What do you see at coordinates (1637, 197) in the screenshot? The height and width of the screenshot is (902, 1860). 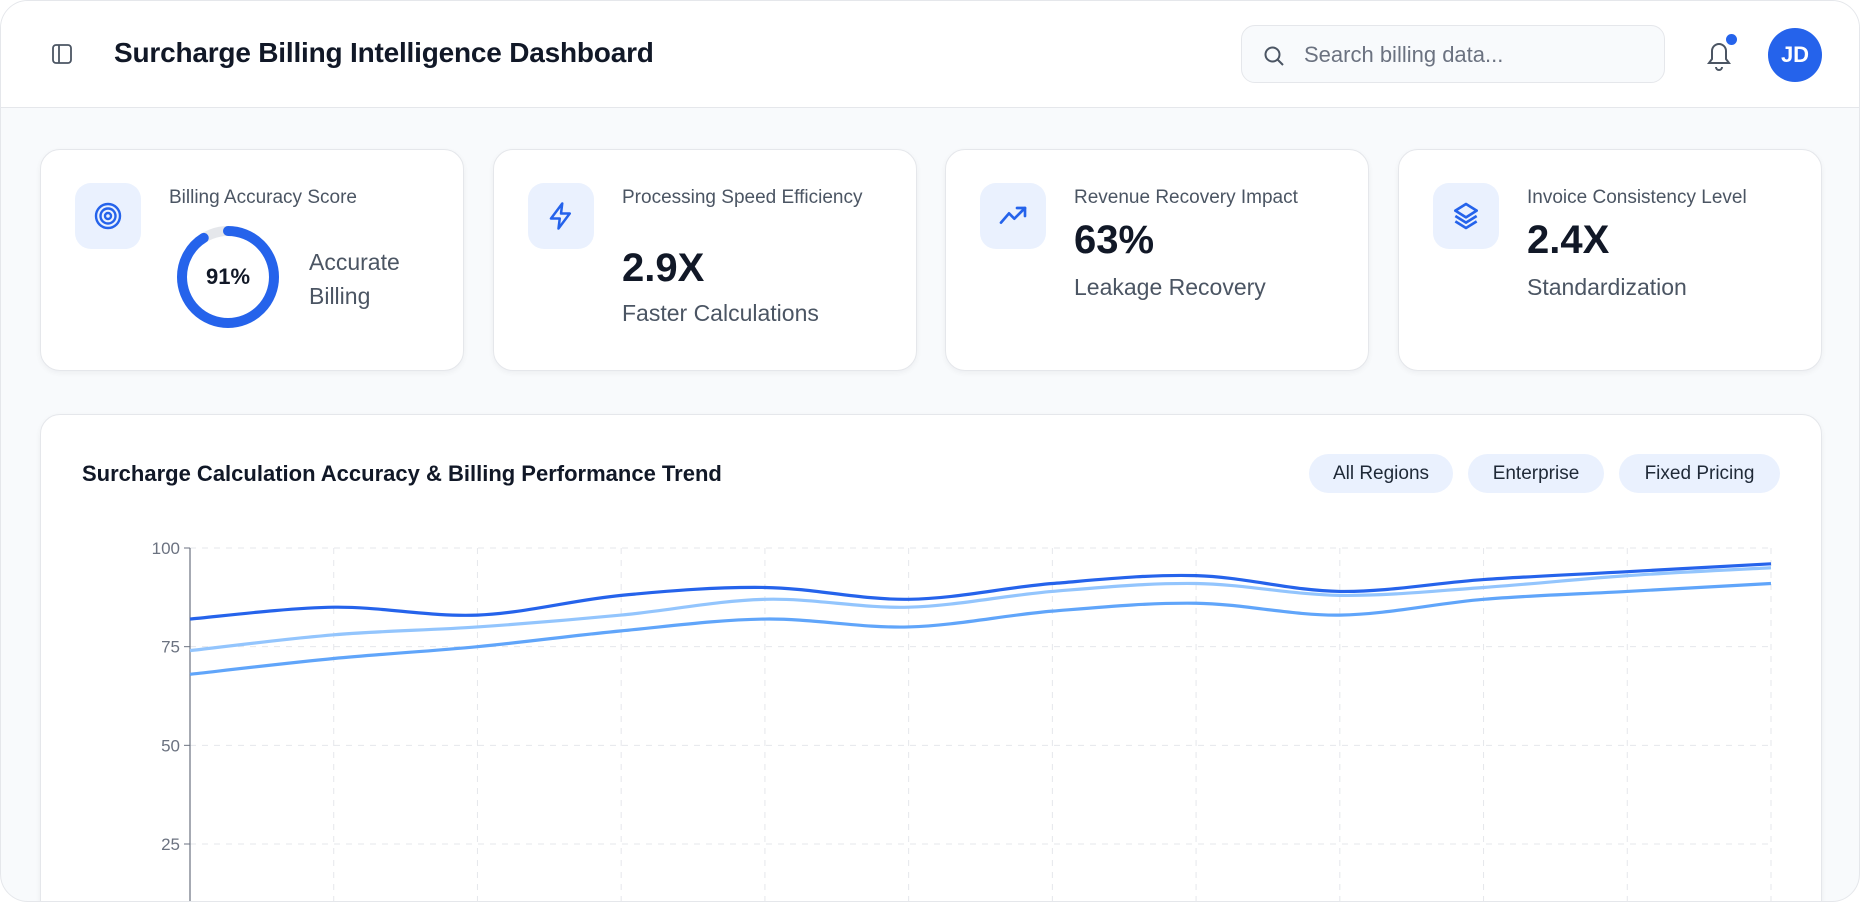 I see `card-label: Invoice Consistency Level` at bounding box center [1637, 197].